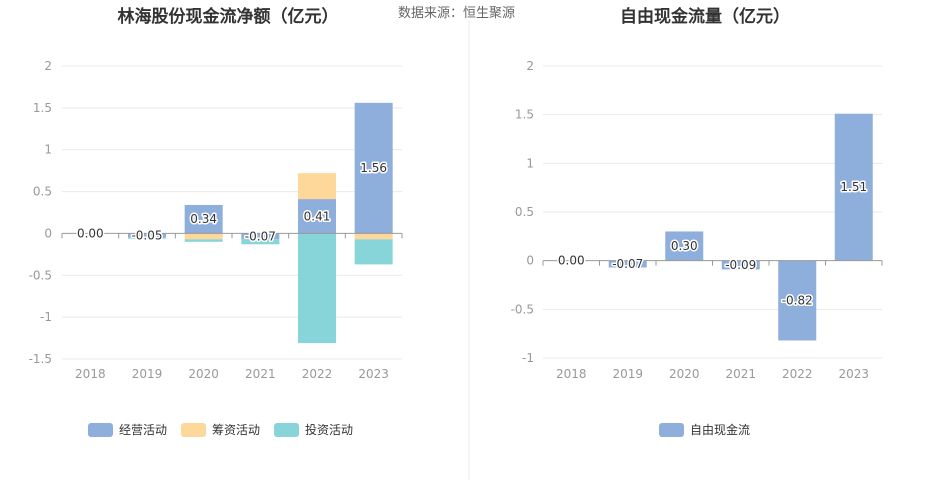 The height and width of the screenshot is (504, 935). I want to click on legend-item: 经营活动, so click(127, 430).